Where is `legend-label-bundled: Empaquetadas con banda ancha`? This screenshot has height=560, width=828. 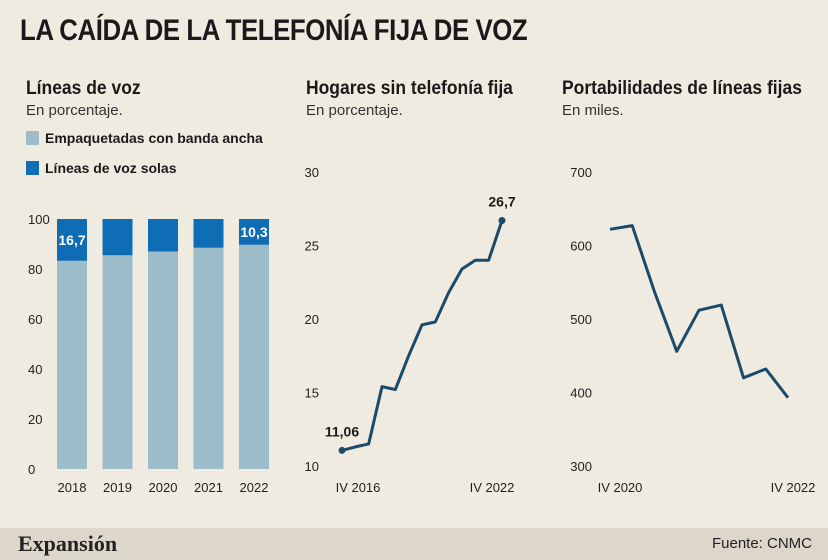
legend-label-bundled: Empaquetadas con banda ancha is located at coordinates (154, 138).